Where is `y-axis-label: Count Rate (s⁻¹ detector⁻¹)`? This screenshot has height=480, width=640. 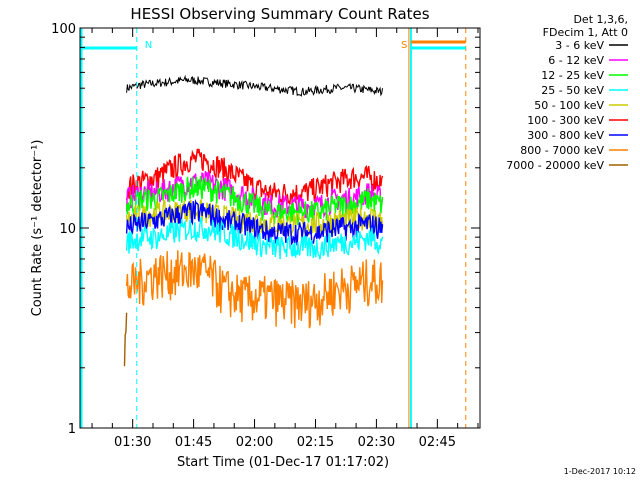 y-axis-label: Count Rate (s⁻¹ detector⁻¹) is located at coordinates (37, 228).